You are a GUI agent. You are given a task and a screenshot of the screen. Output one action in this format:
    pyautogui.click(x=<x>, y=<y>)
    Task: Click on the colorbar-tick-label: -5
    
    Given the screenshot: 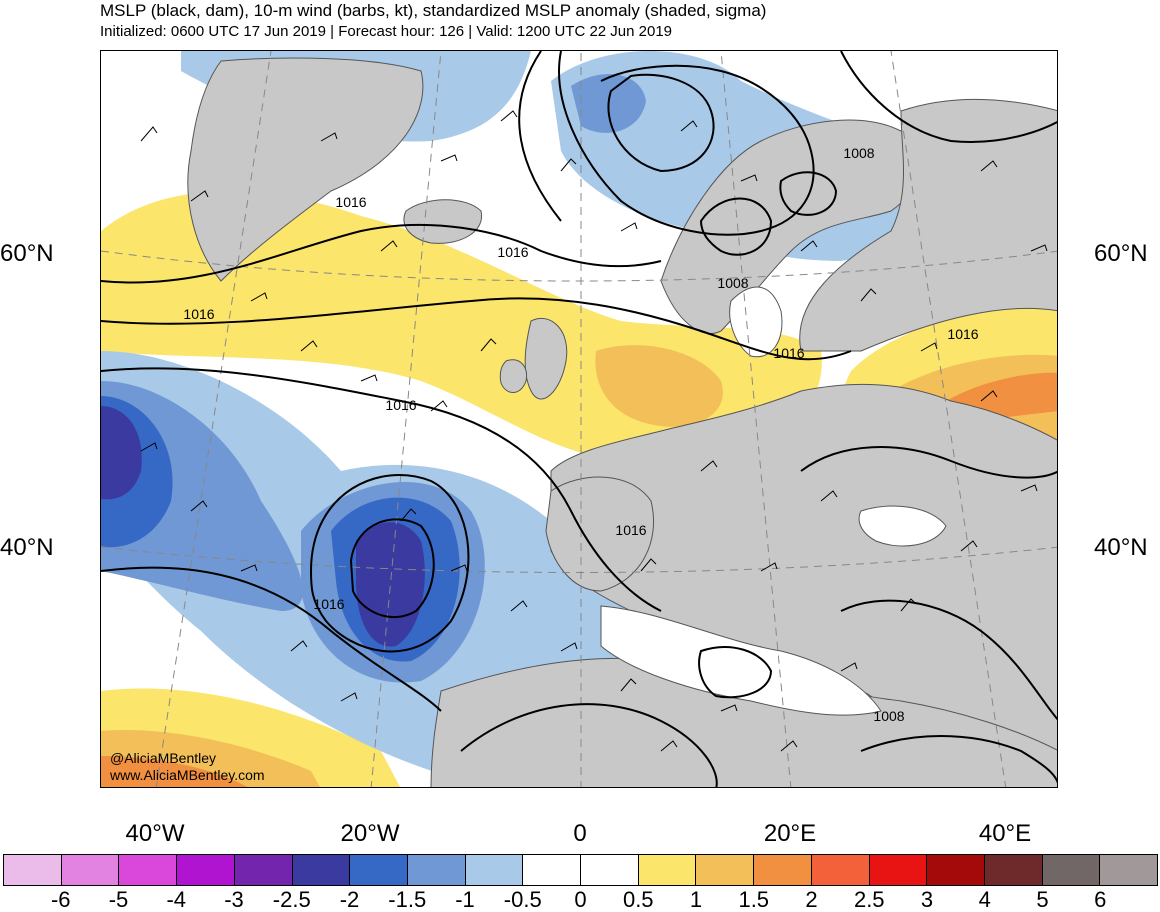 What is the action you would take?
    pyautogui.click(x=118, y=899)
    